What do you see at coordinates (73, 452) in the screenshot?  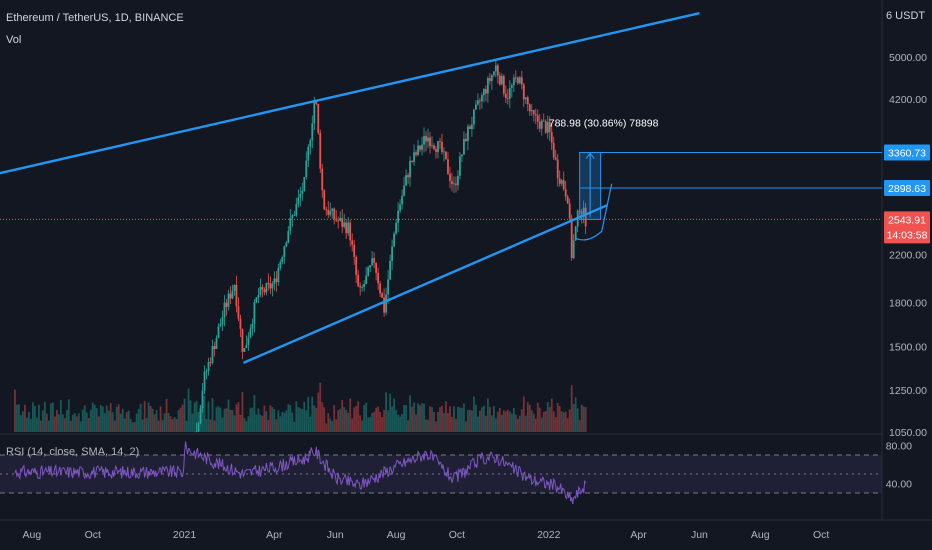 I see `rsi-label: RSI (14, close, SMA, 14, 2)` at bounding box center [73, 452].